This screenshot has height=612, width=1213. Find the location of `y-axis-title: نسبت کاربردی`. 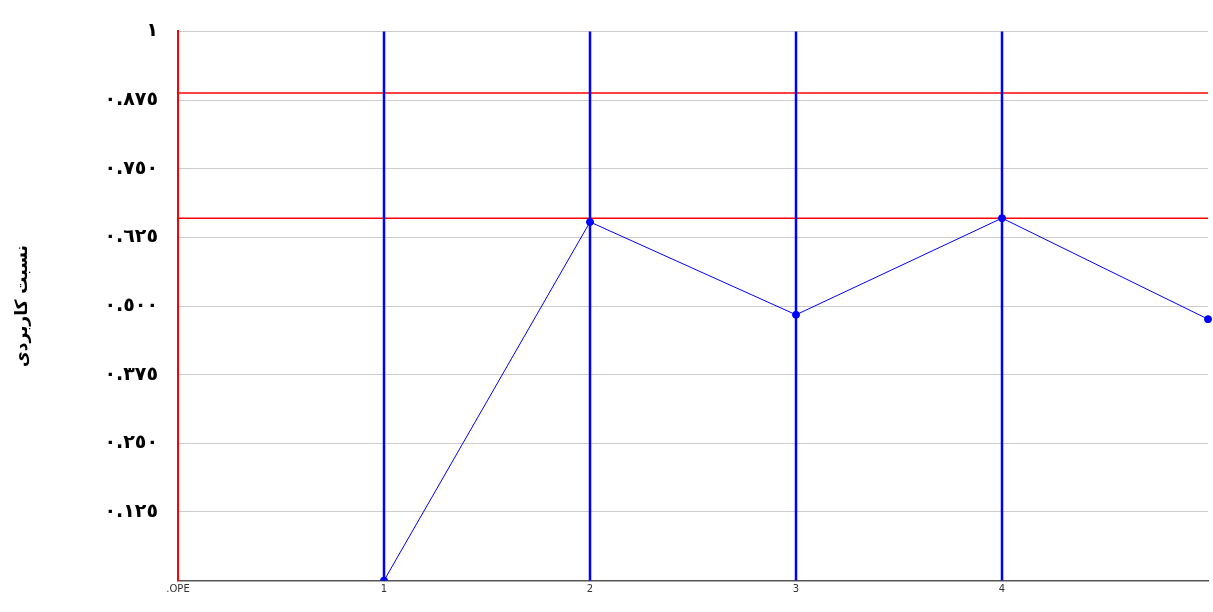

y-axis-title: نسبت کاربردی is located at coordinates (21, 306).